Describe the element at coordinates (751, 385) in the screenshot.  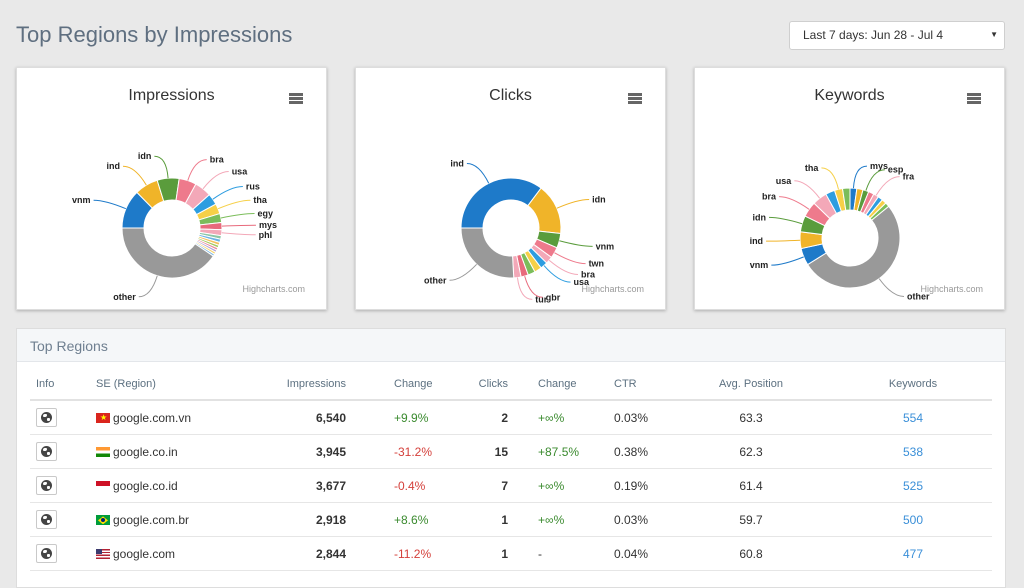
I see `col-header-avg-position: Avg. Position` at that location.